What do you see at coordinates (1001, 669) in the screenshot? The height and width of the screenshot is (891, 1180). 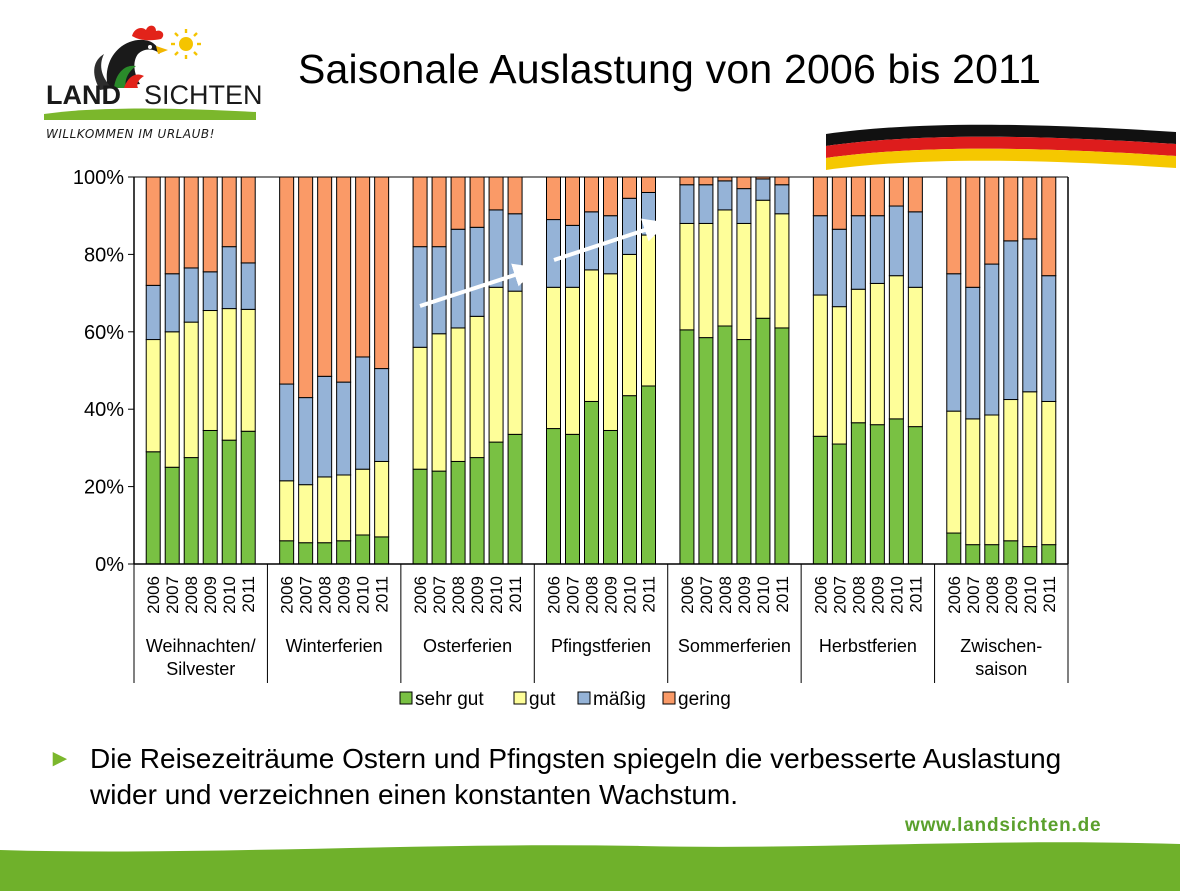 I see `group-label: saison` at bounding box center [1001, 669].